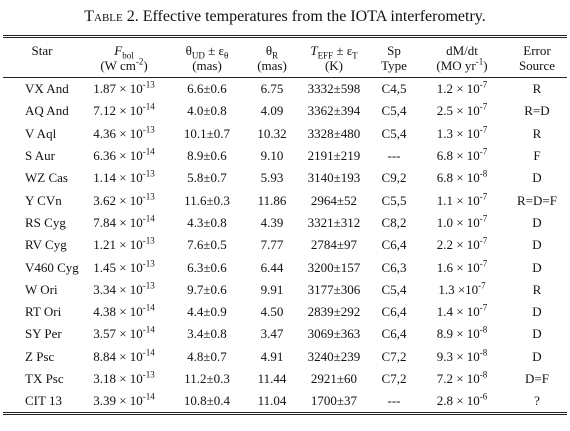 The image size is (570, 431). I want to click on table-cell: ?, so click(537, 401).